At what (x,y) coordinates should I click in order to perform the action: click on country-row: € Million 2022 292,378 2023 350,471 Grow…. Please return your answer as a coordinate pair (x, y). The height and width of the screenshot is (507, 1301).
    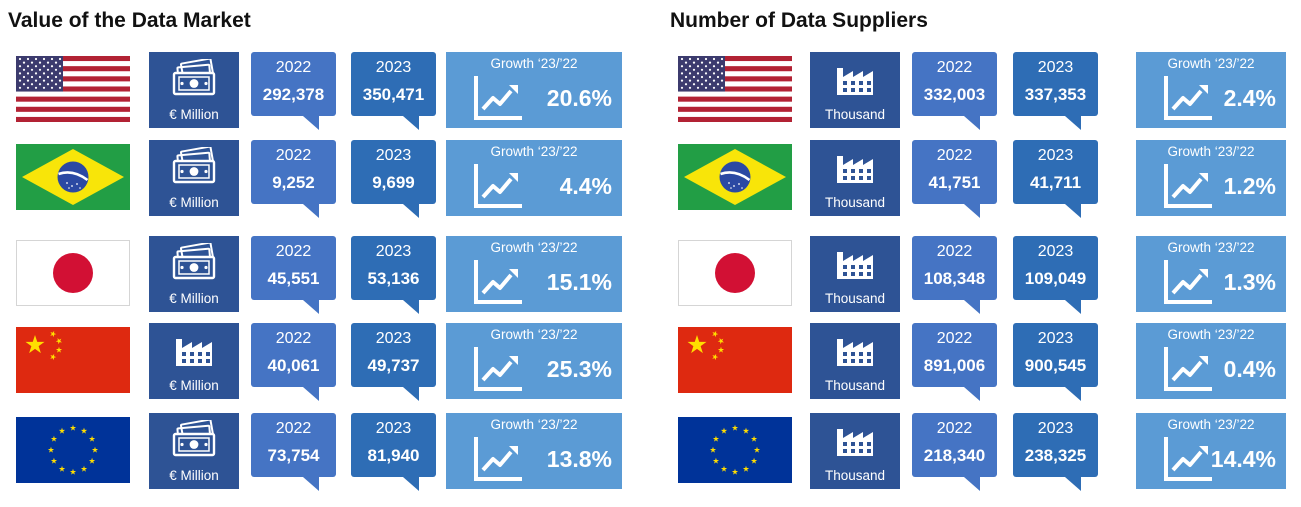
    Looking at the image, I should click on (320, 92).